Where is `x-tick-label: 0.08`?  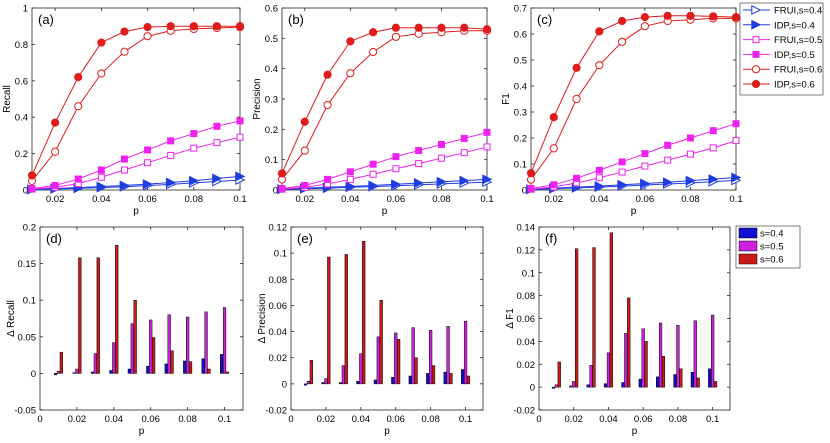
x-tick-label: 0.08 is located at coordinates (430, 419).